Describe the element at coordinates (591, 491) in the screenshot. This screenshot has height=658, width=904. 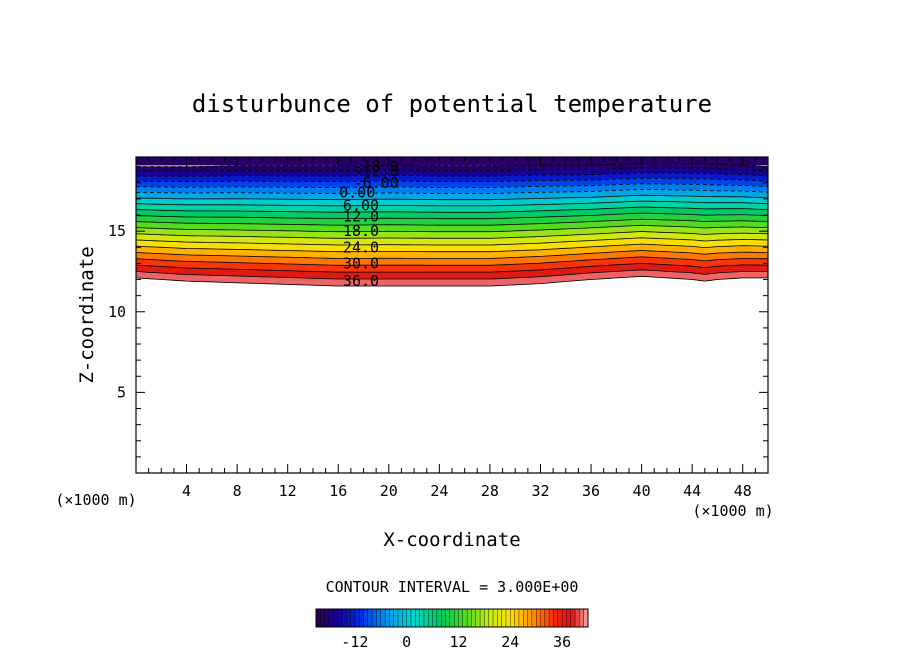
I see `x-tick-label: 36` at that location.